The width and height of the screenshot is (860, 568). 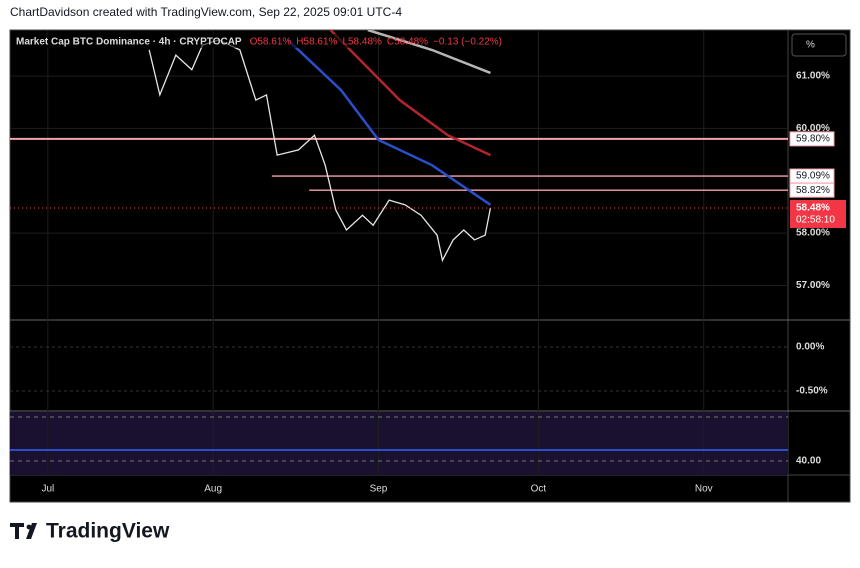 What do you see at coordinates (407, 42) in the screenshot?
I see `legend-value: C58.48%` at bounding box center [407, 42].